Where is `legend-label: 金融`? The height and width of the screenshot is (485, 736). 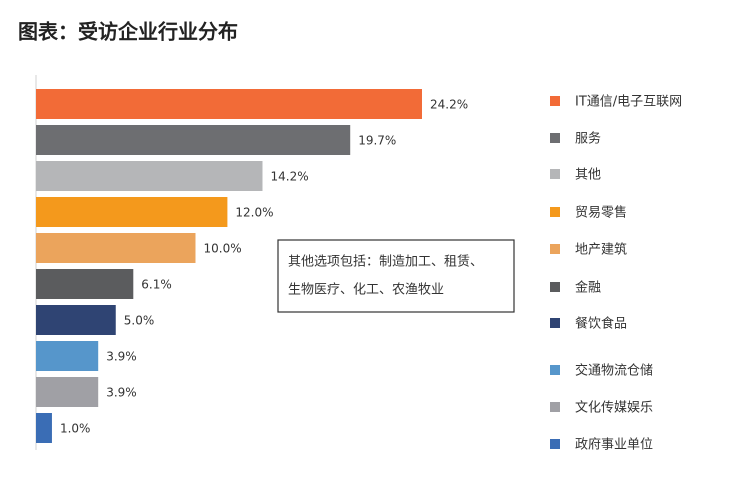
legend-label: 金融 is located at coordinates (588, 288).